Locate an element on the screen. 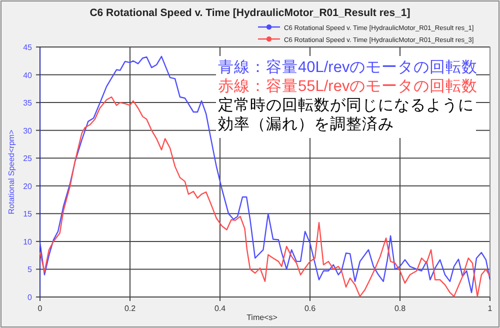 The width and height of the screenshot is (500, 328). x-axis-title: Time<s> is located at coordinates (262, 317).